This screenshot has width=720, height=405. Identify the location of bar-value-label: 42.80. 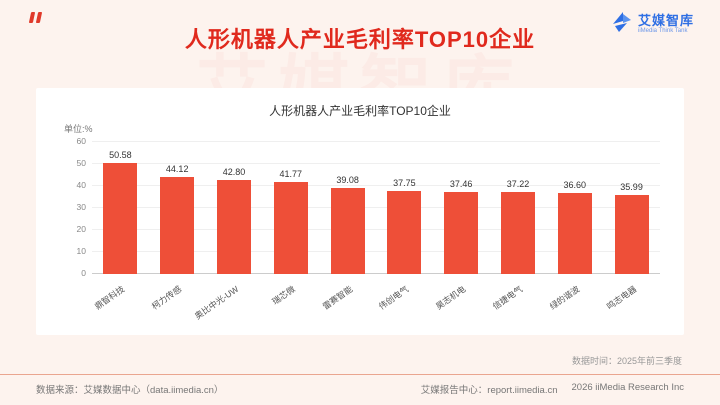
(234, 171).